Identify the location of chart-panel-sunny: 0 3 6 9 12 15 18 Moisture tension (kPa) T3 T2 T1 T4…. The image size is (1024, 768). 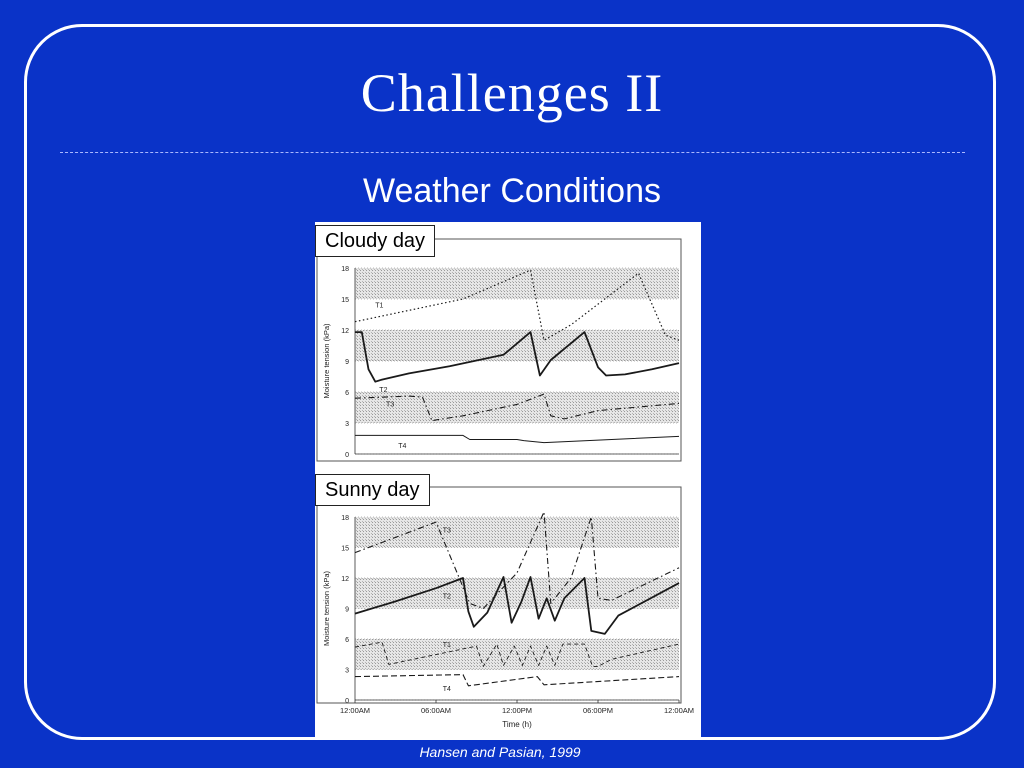
(505, 607).